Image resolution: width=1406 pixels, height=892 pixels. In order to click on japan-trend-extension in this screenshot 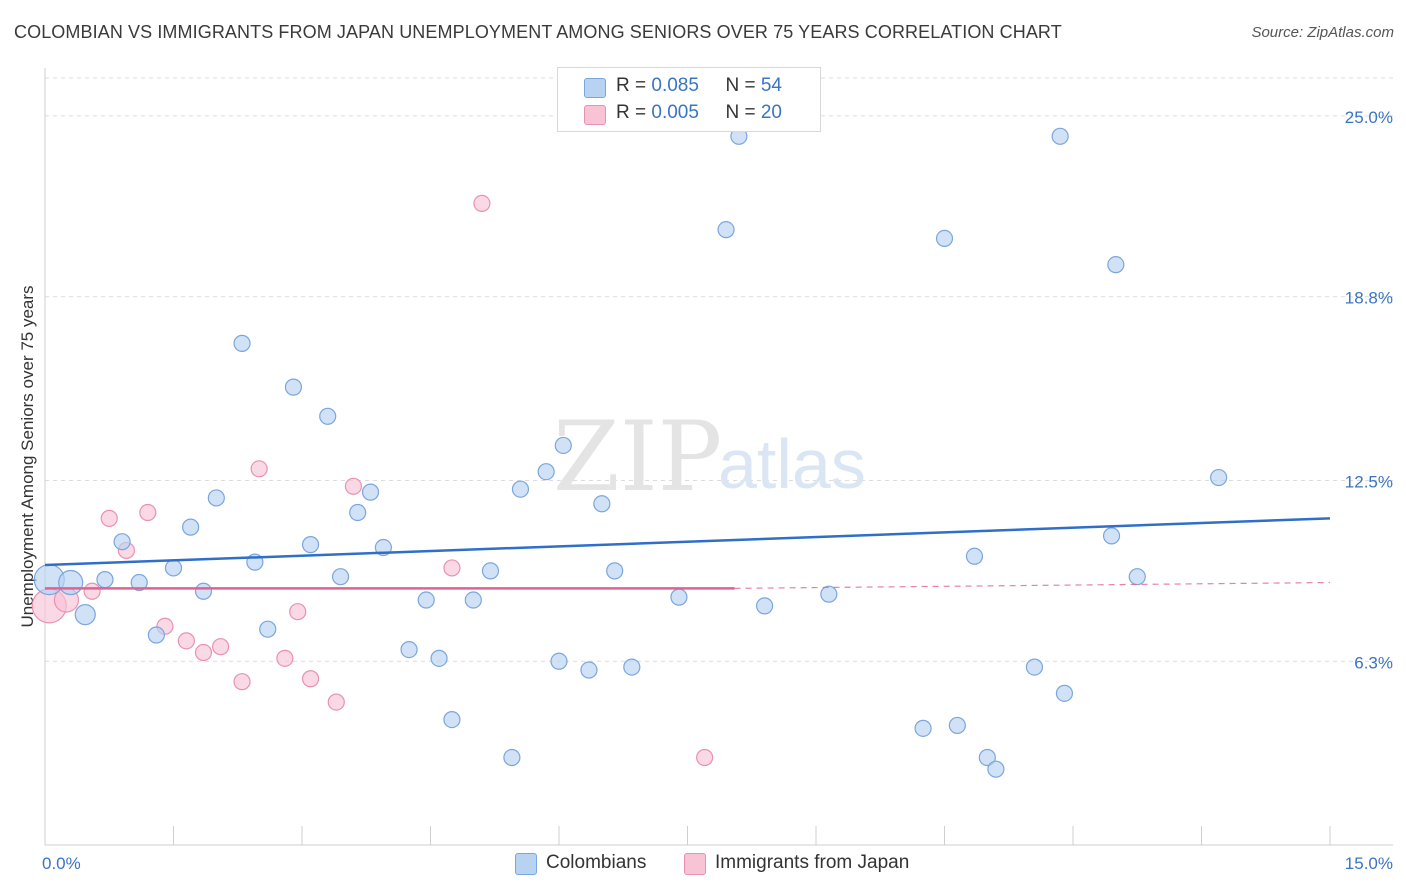, I will do `click(1032, 585)`.